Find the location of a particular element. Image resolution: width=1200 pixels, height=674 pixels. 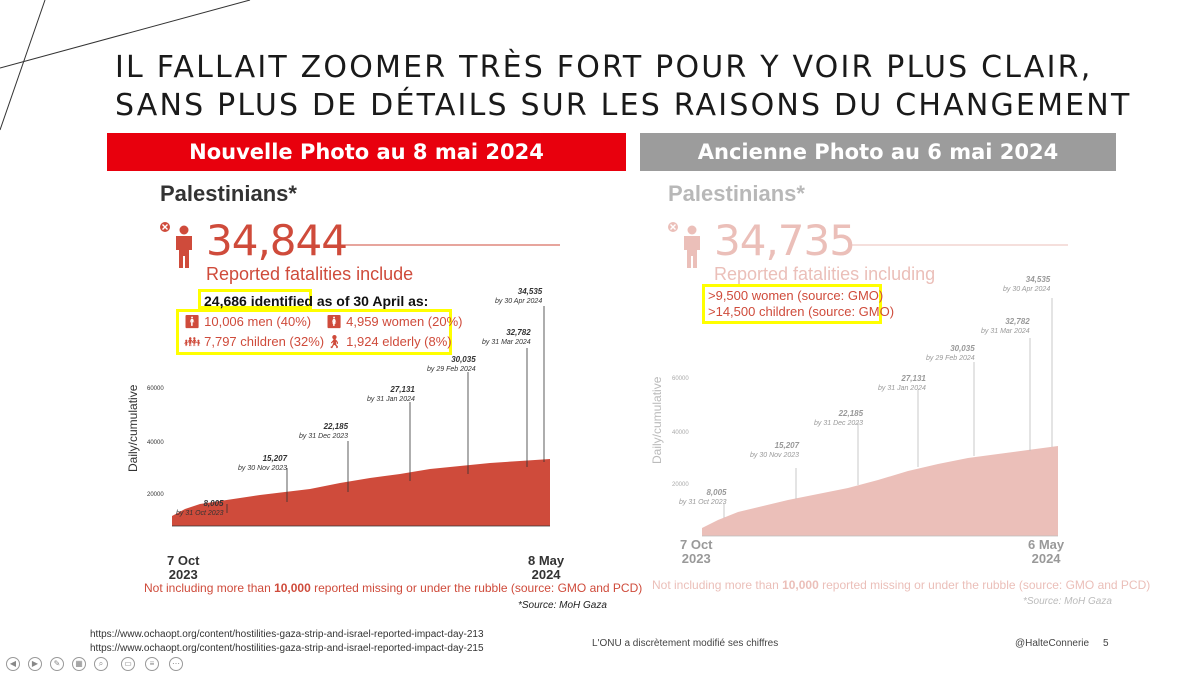

decorative-lines is located at coordinates (125, 65).